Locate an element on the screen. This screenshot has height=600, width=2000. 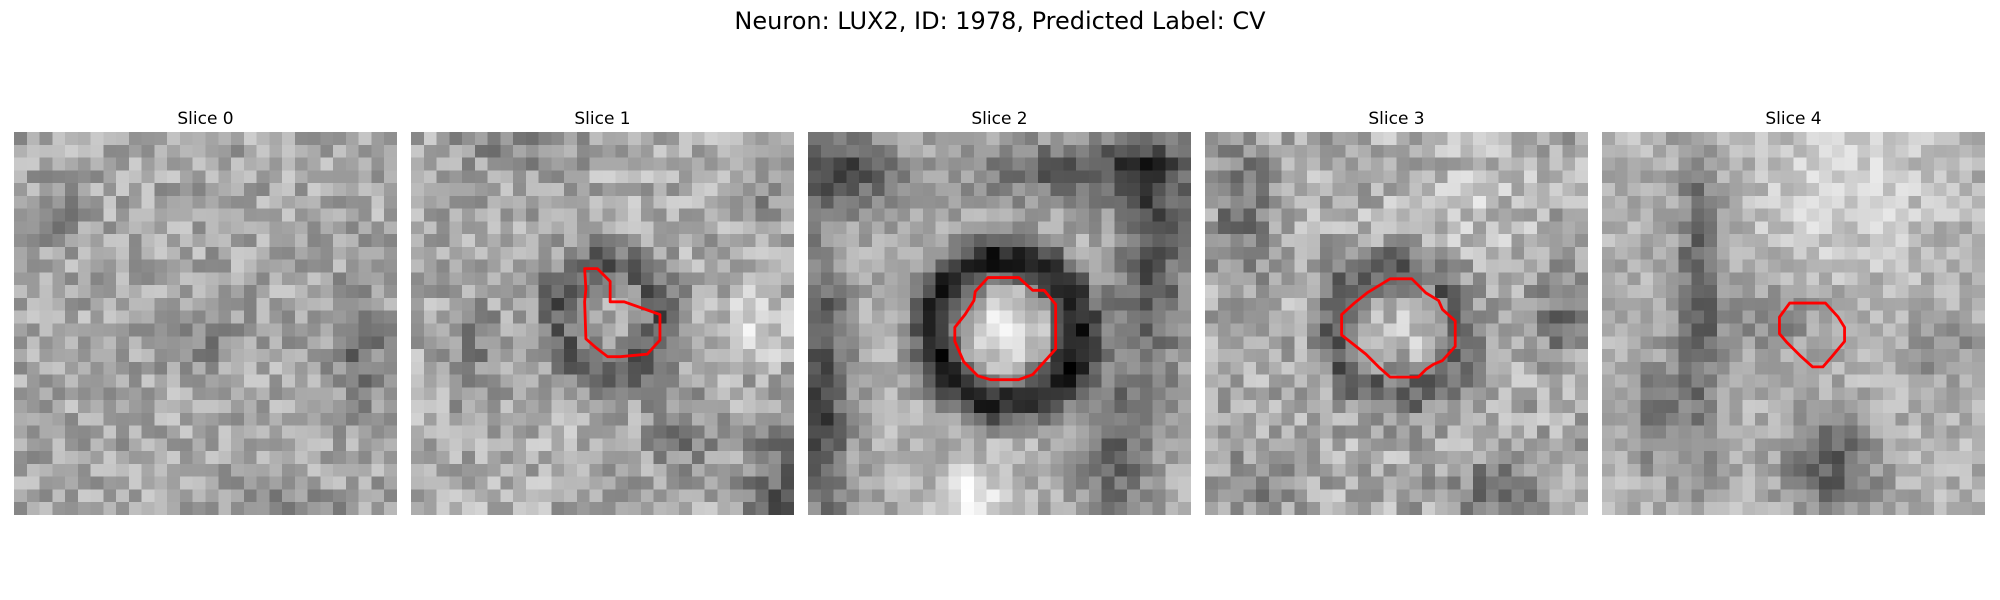
slice-title-0: Slice 0 is located at coordinates (205, 119).